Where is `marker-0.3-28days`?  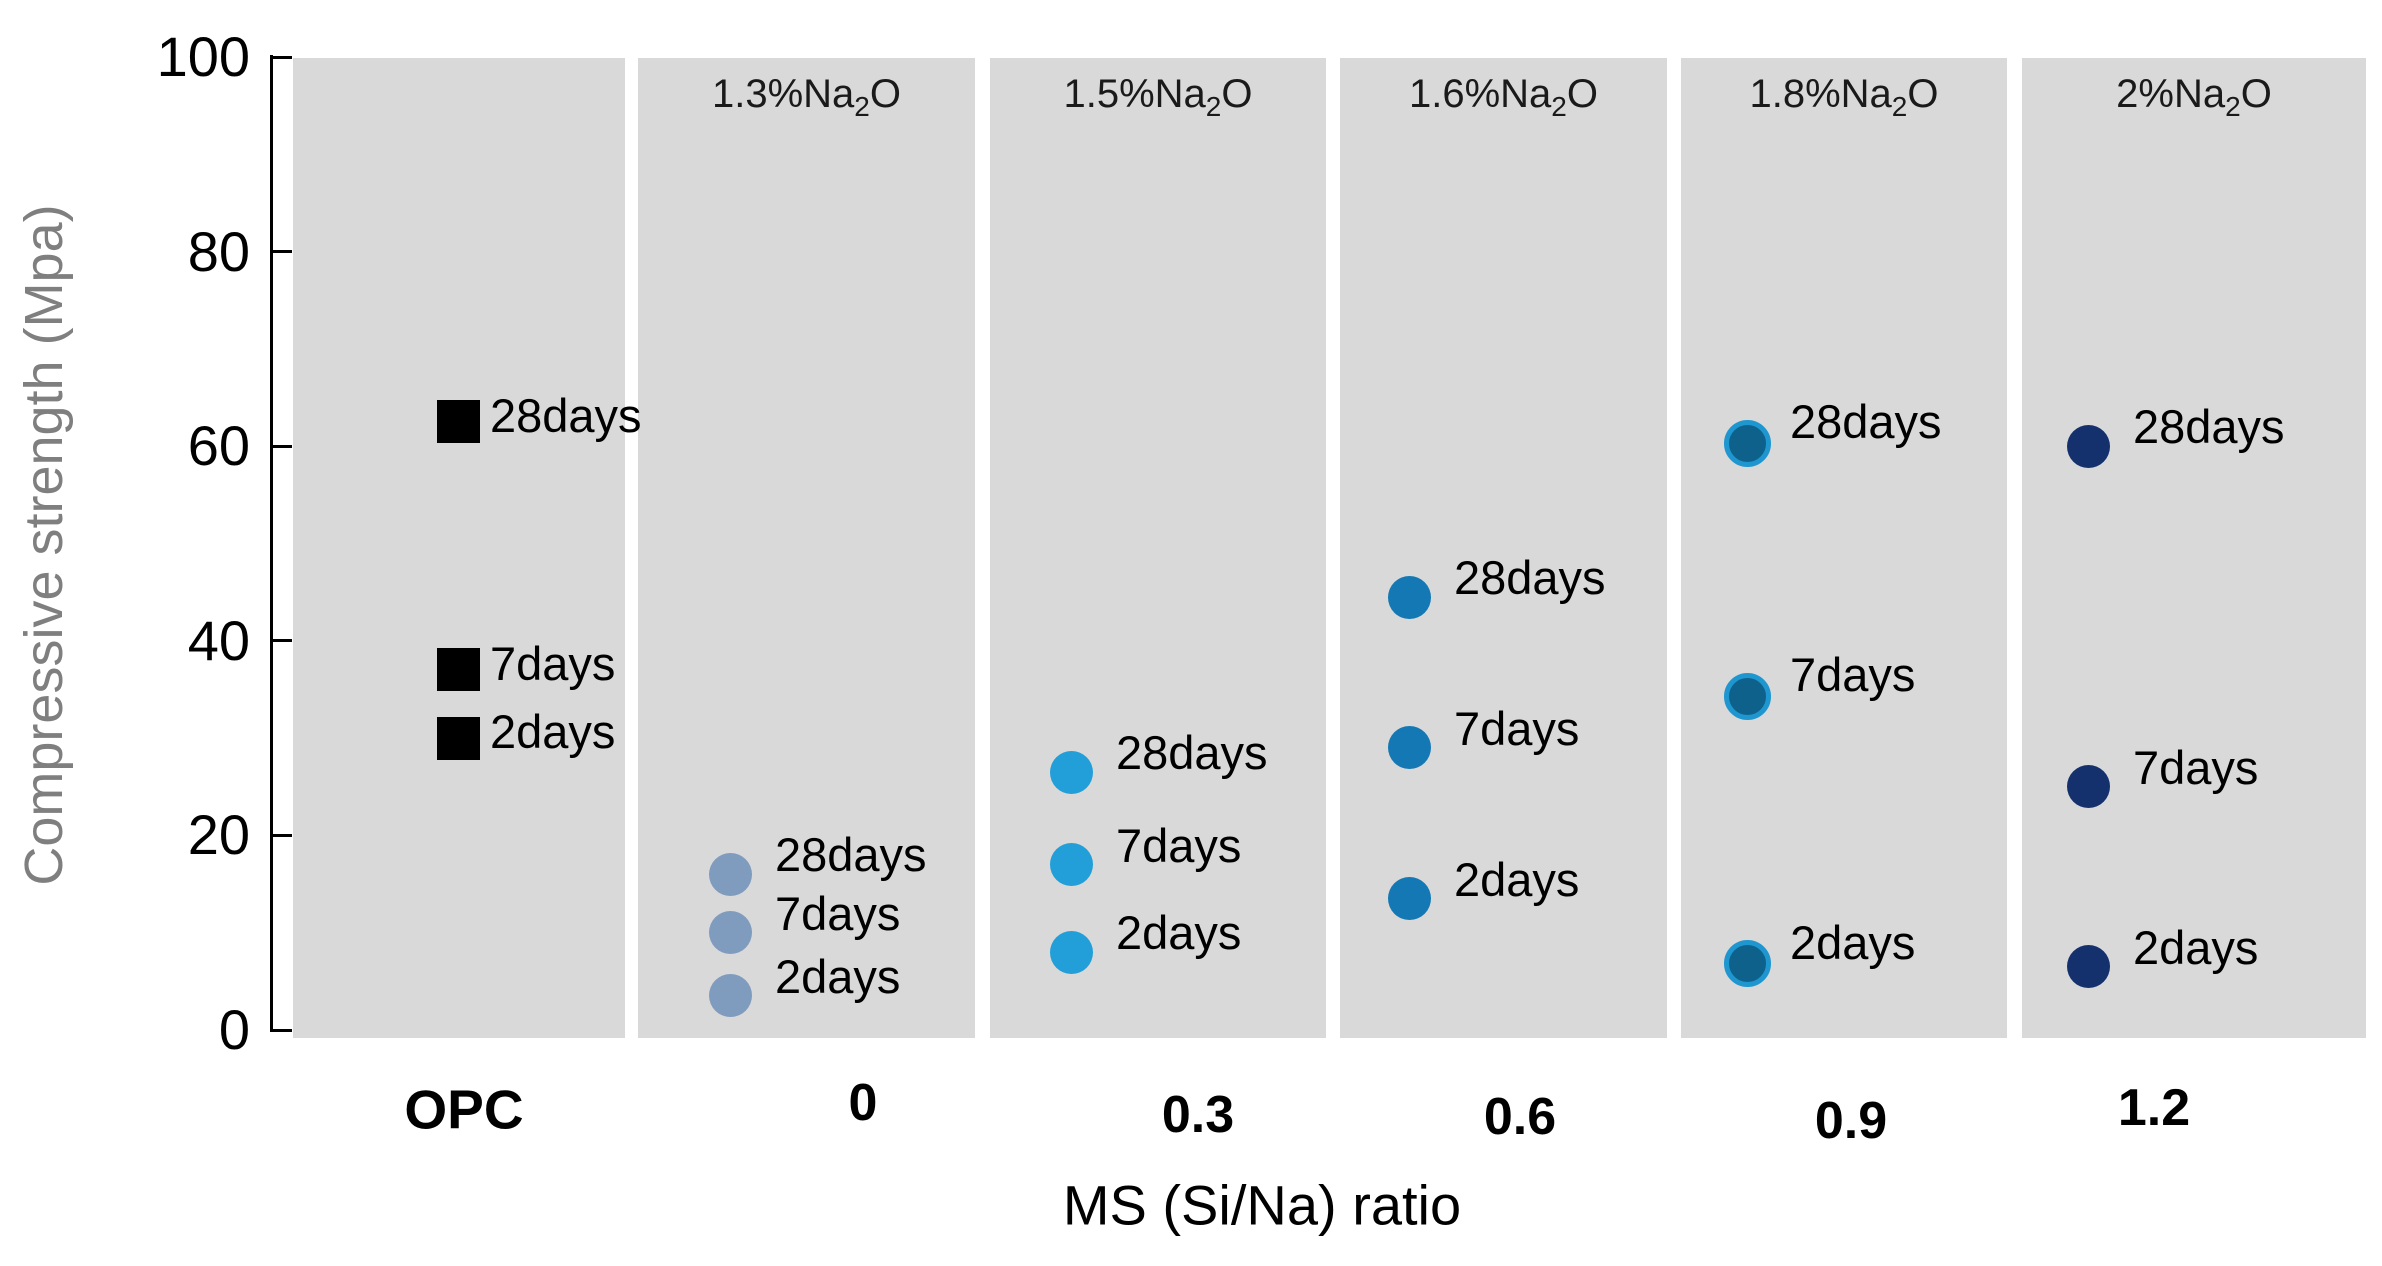 marker-0.3-28days is located at coordinates (1071, 772).